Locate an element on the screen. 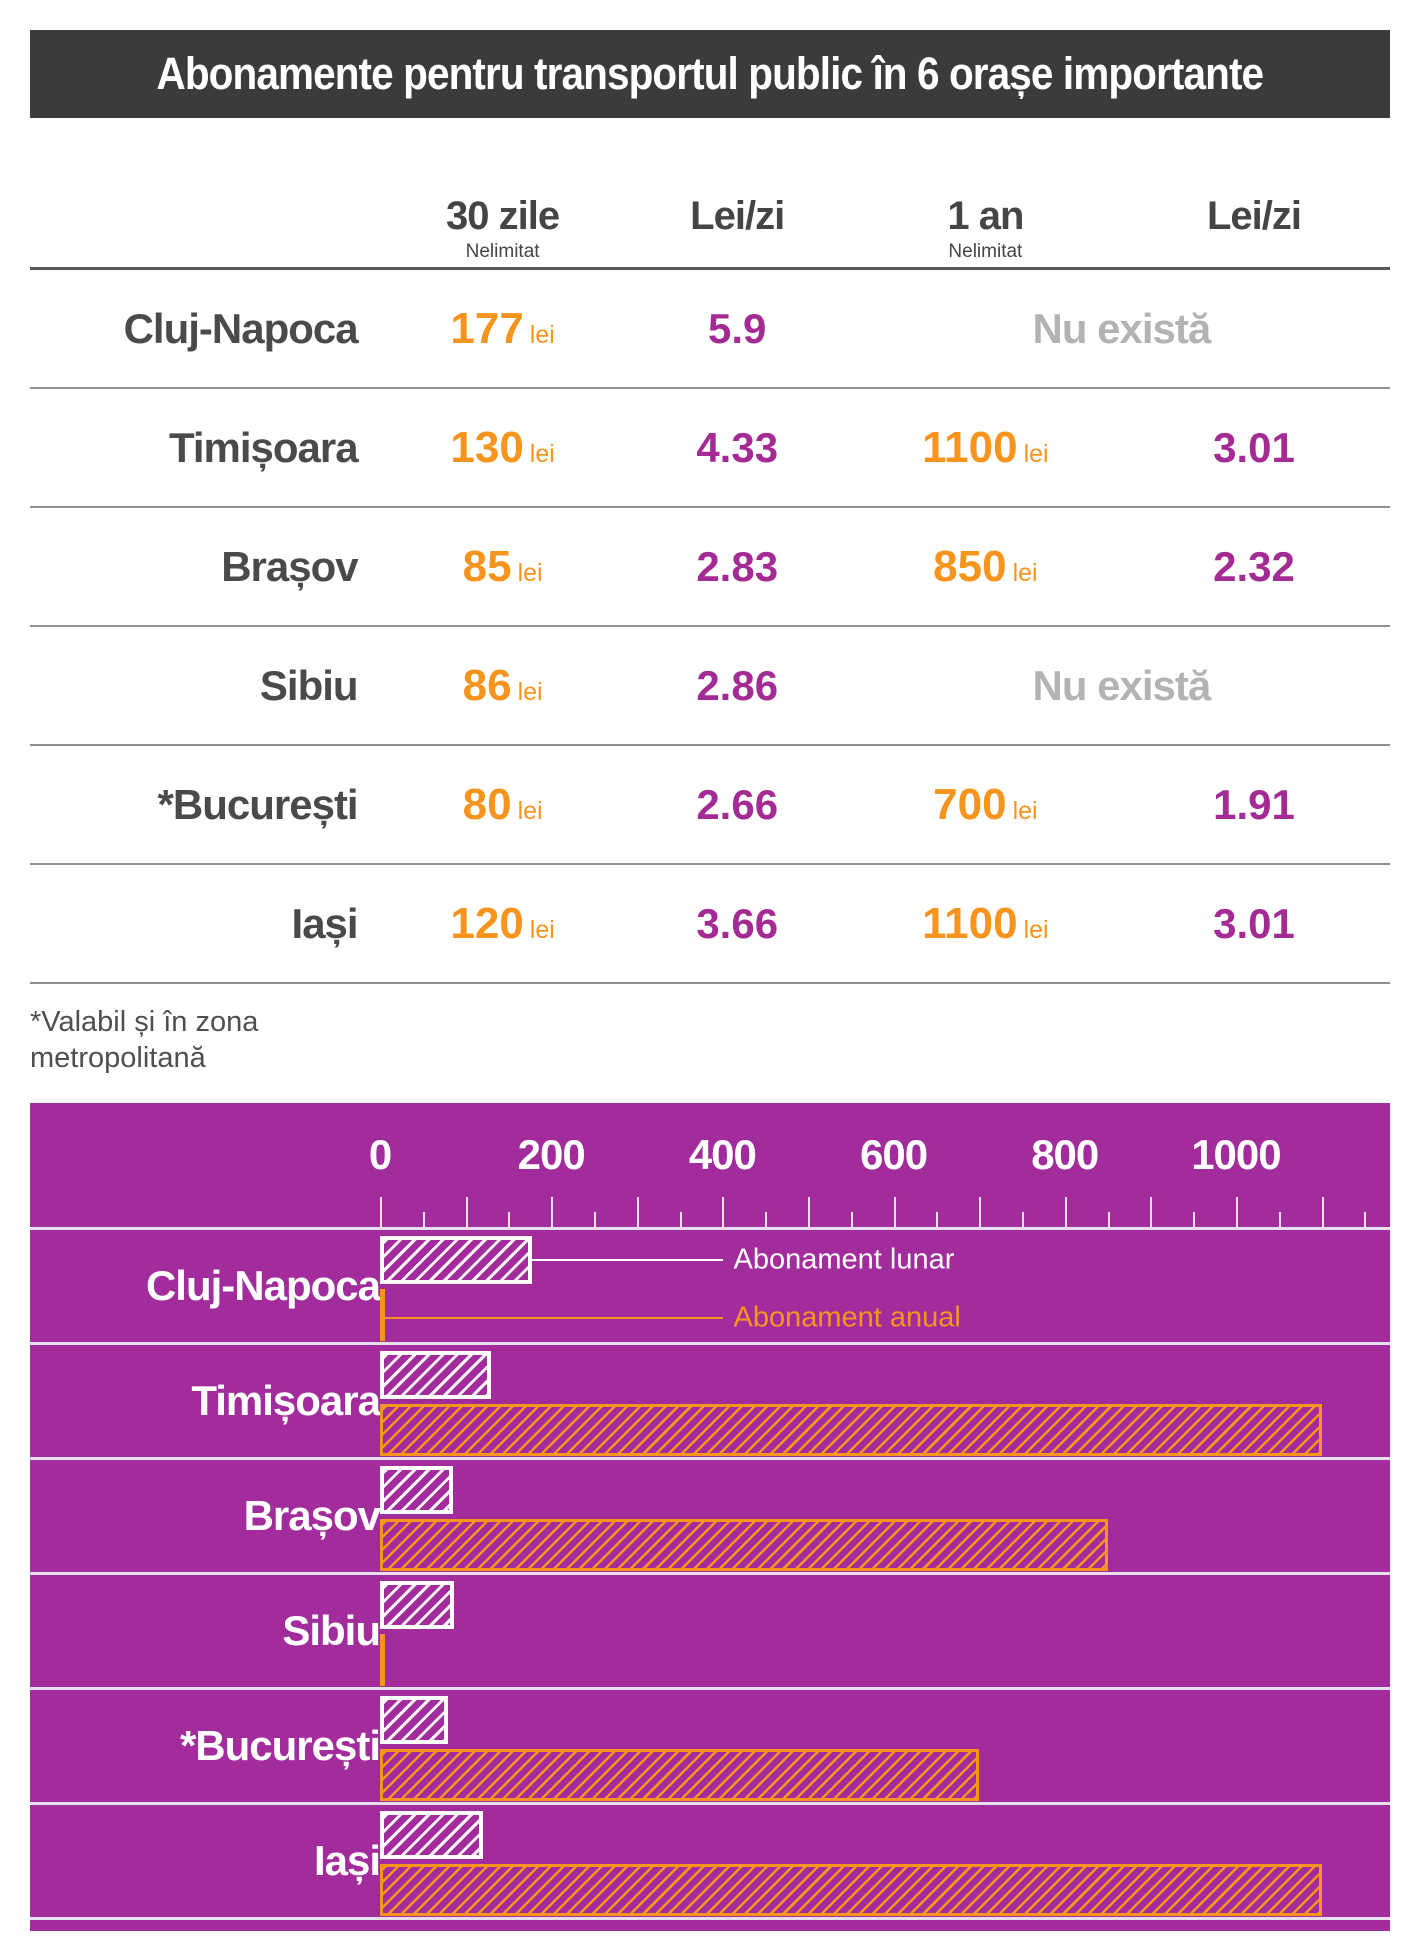 The height and width of the screenshot is (1957, 1419). chart-city-label: Brașov is located at coordinates (312, 1515).